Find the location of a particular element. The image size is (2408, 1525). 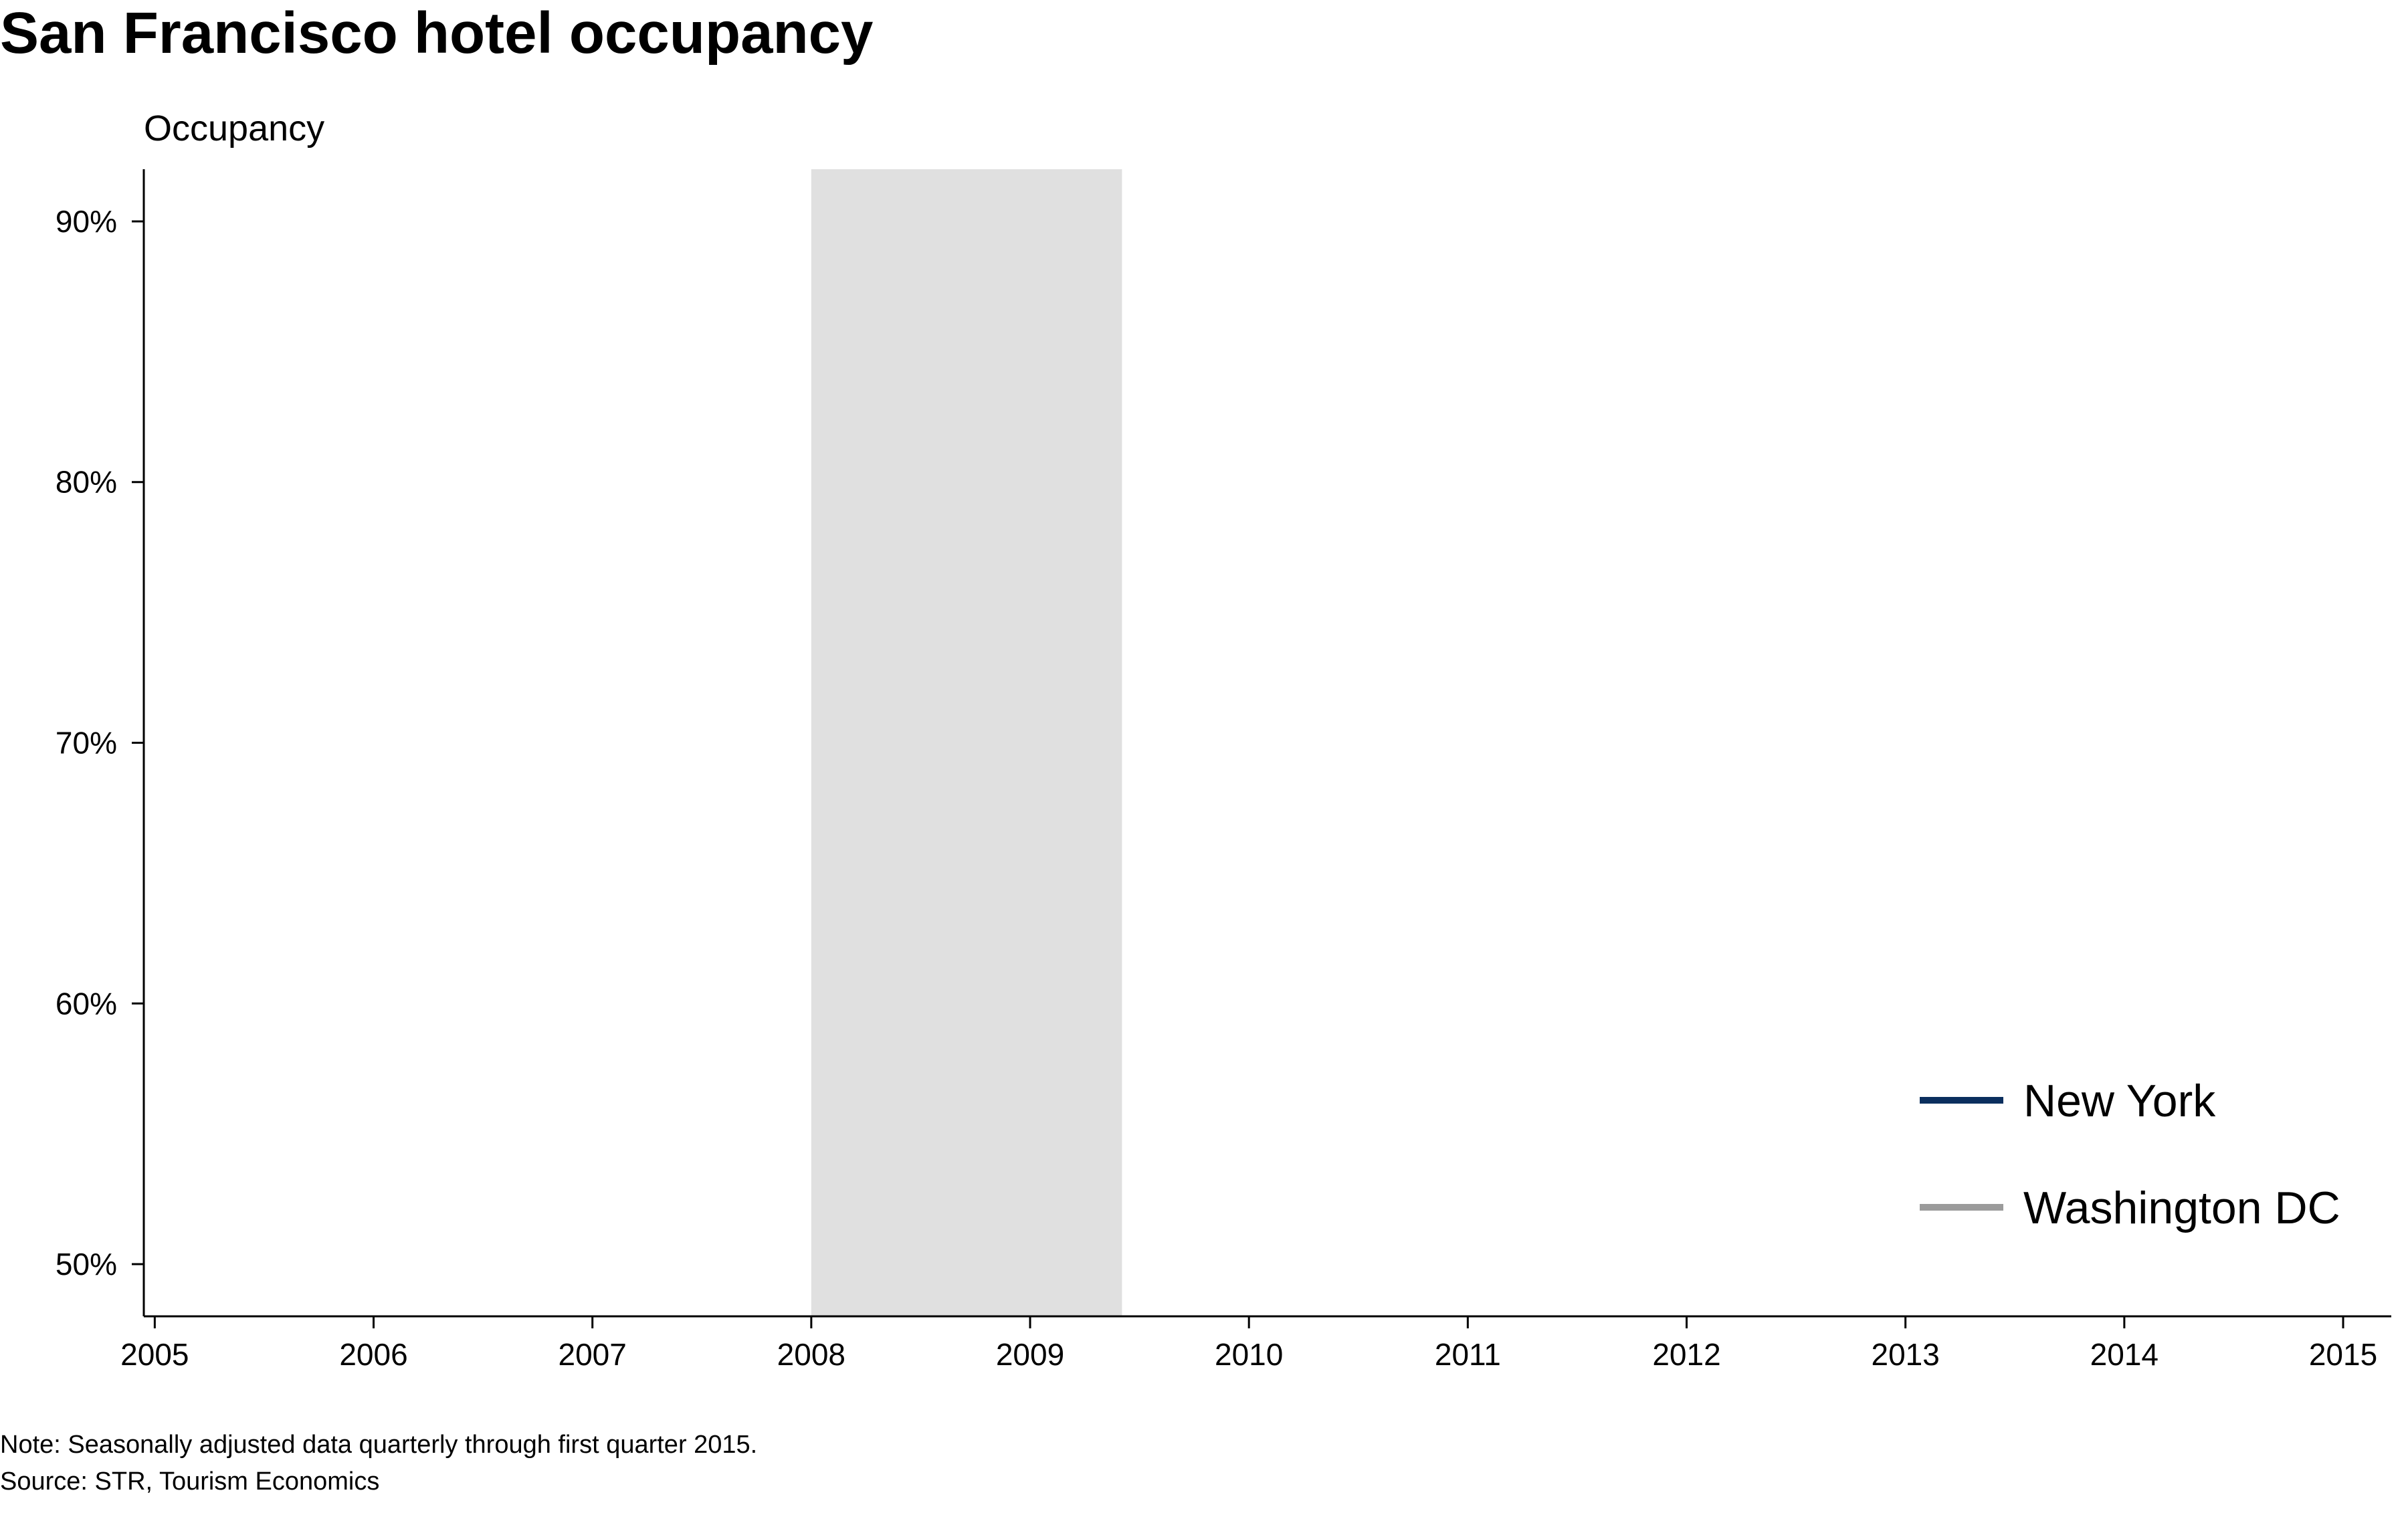

legend-label: New York is located at coordinates (2119, 1101).